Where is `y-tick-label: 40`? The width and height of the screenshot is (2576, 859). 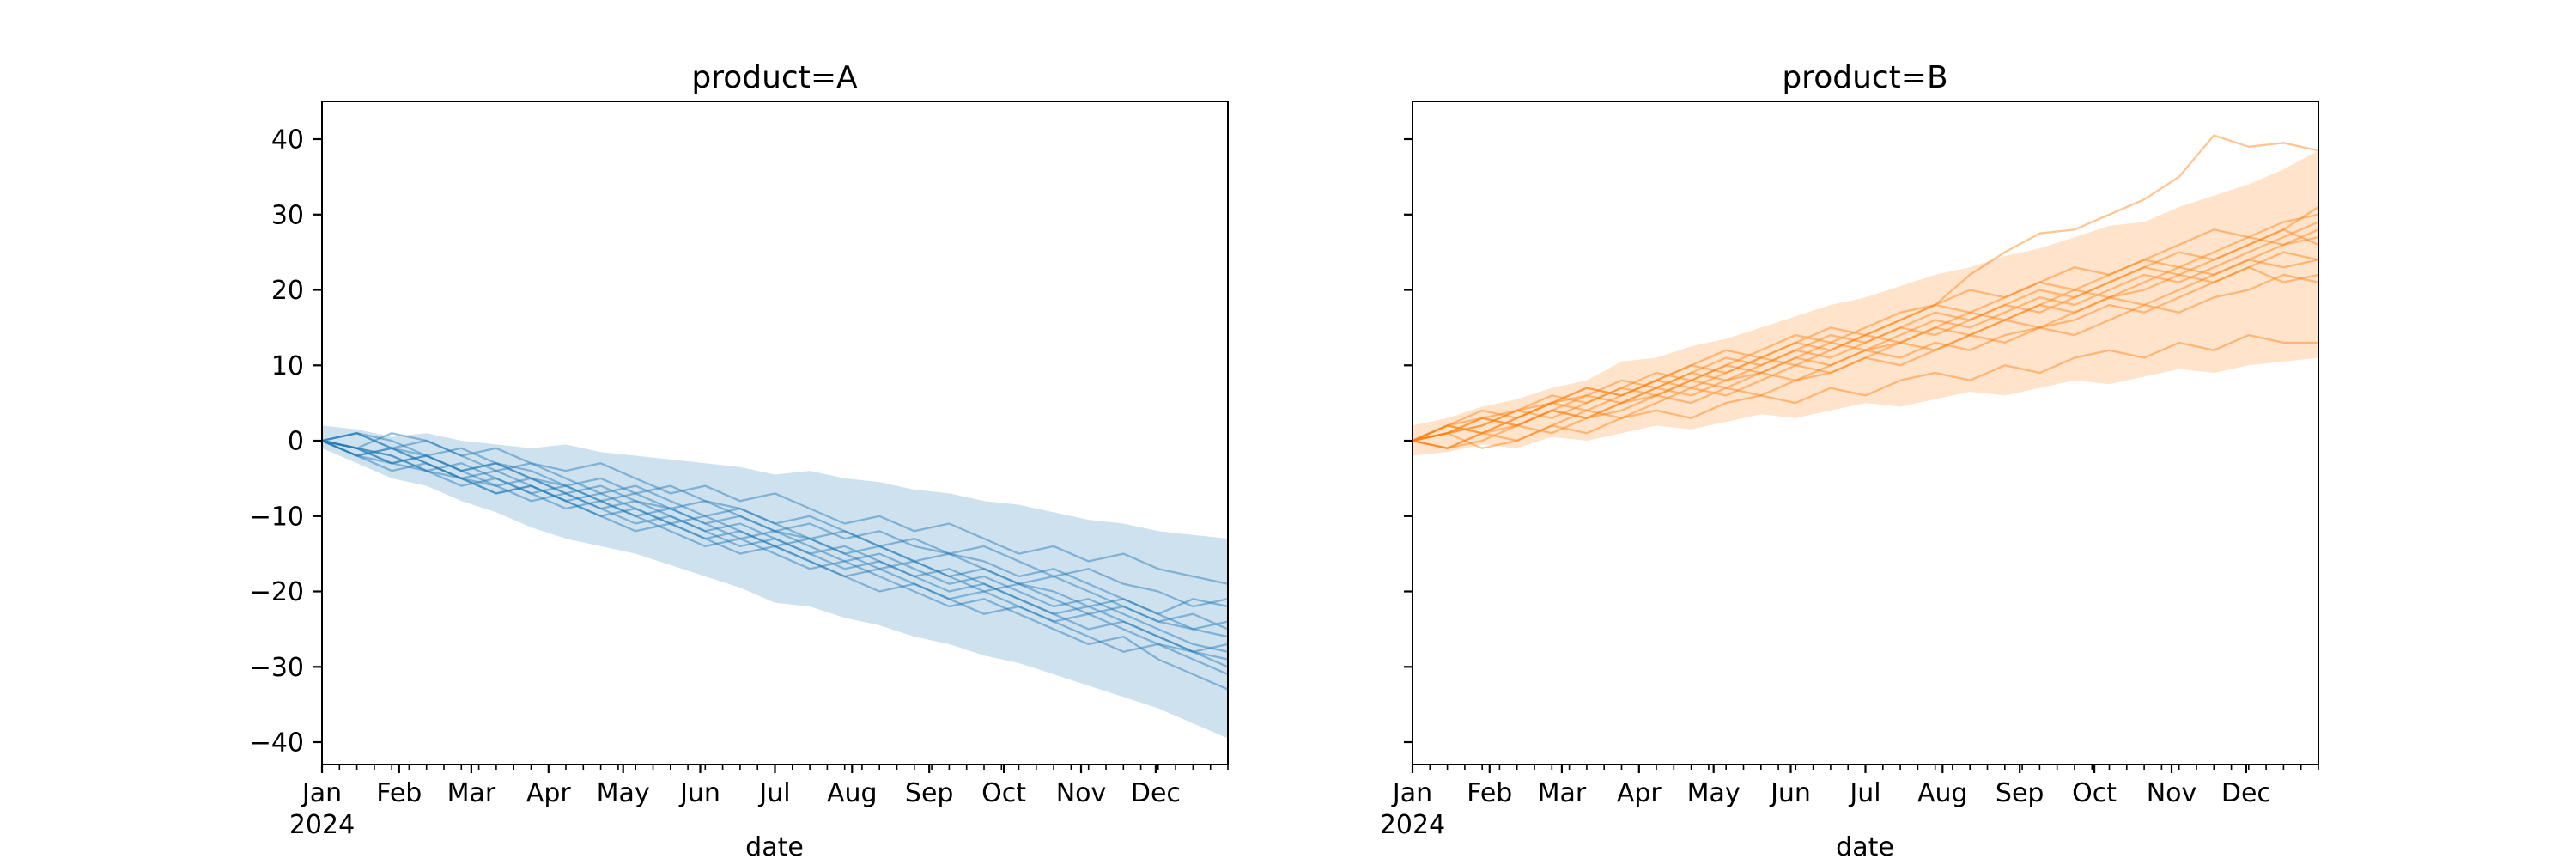
y-tick-label: 40 is located at coordinates (287, 140).